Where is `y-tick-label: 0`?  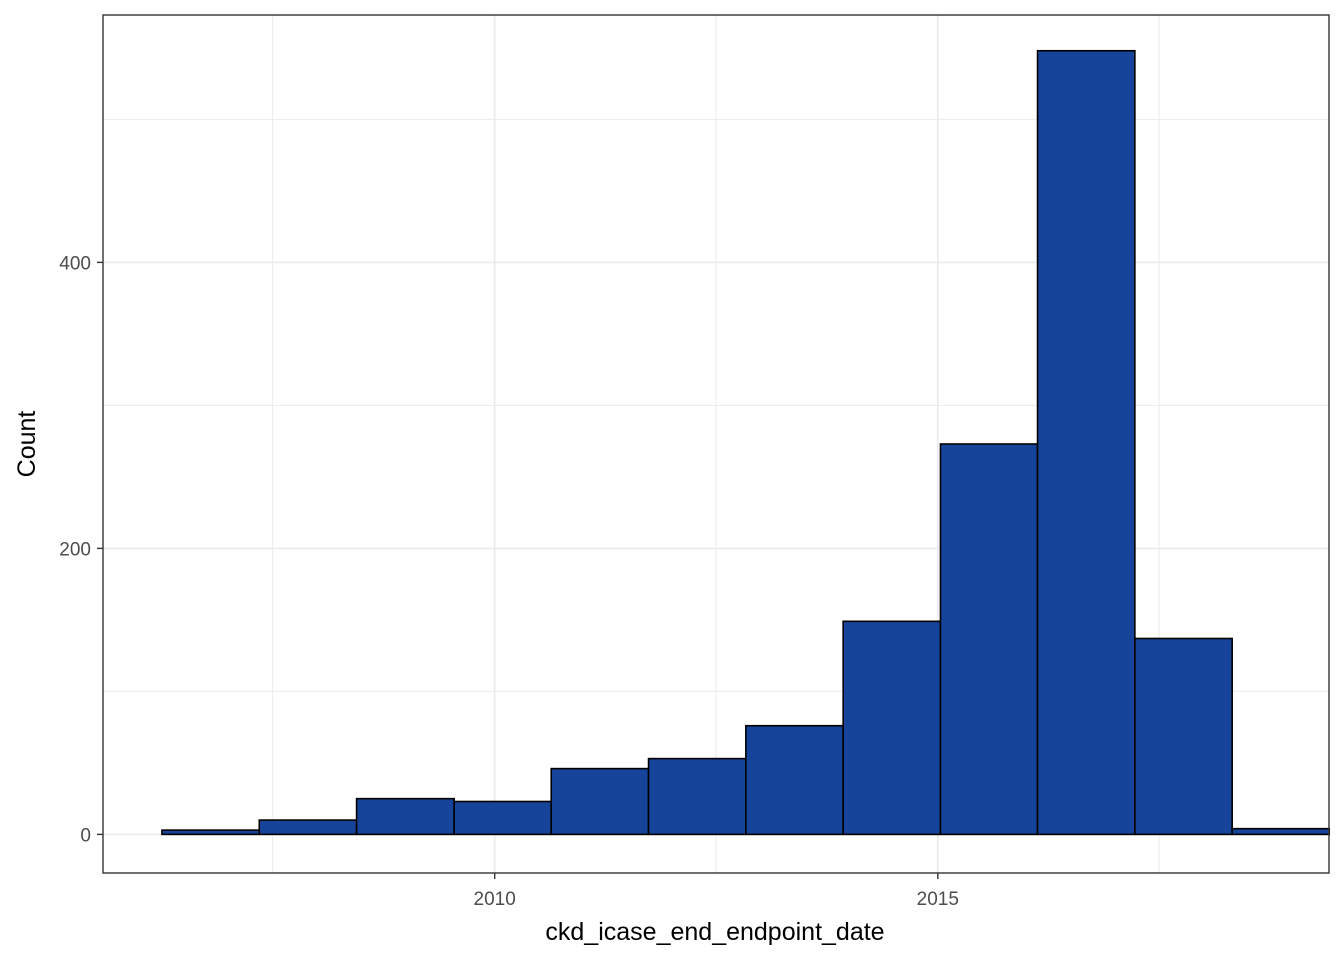 y-tick-label: 0 is located at coordinates (85, 835).